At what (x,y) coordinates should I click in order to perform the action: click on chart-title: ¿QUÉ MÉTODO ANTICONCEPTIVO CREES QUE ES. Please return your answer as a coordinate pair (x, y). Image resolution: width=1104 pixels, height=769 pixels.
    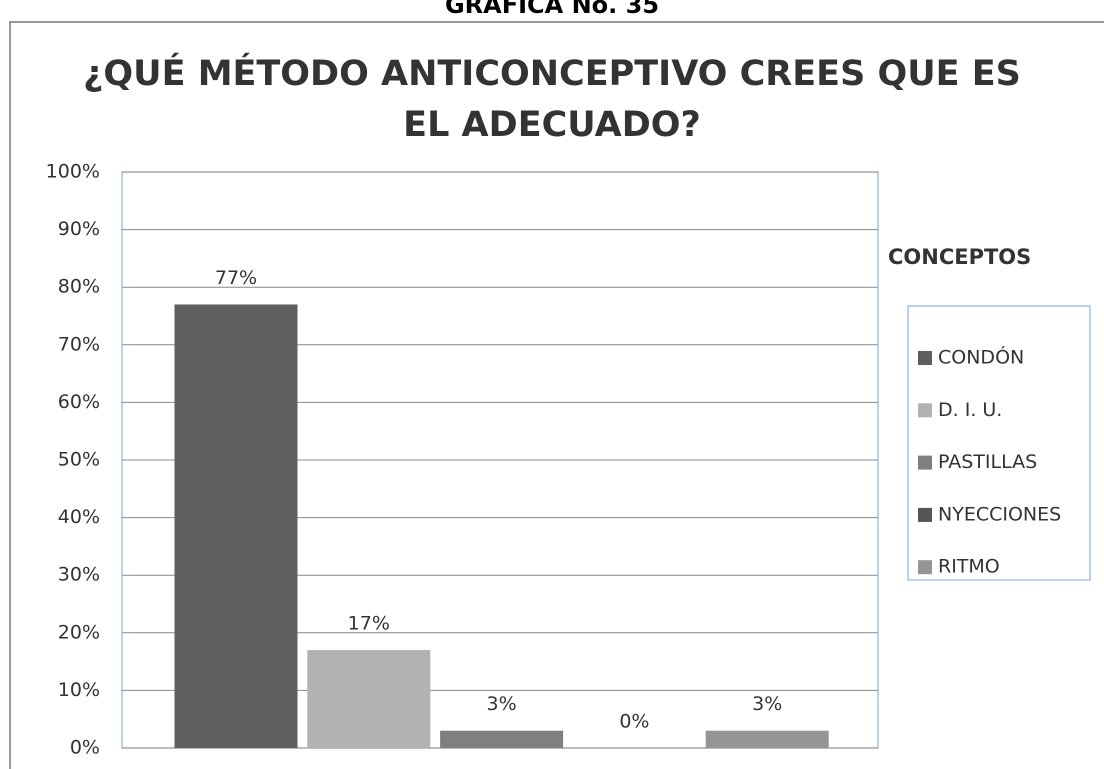
    Looking at the image, I should click on (552, 73).